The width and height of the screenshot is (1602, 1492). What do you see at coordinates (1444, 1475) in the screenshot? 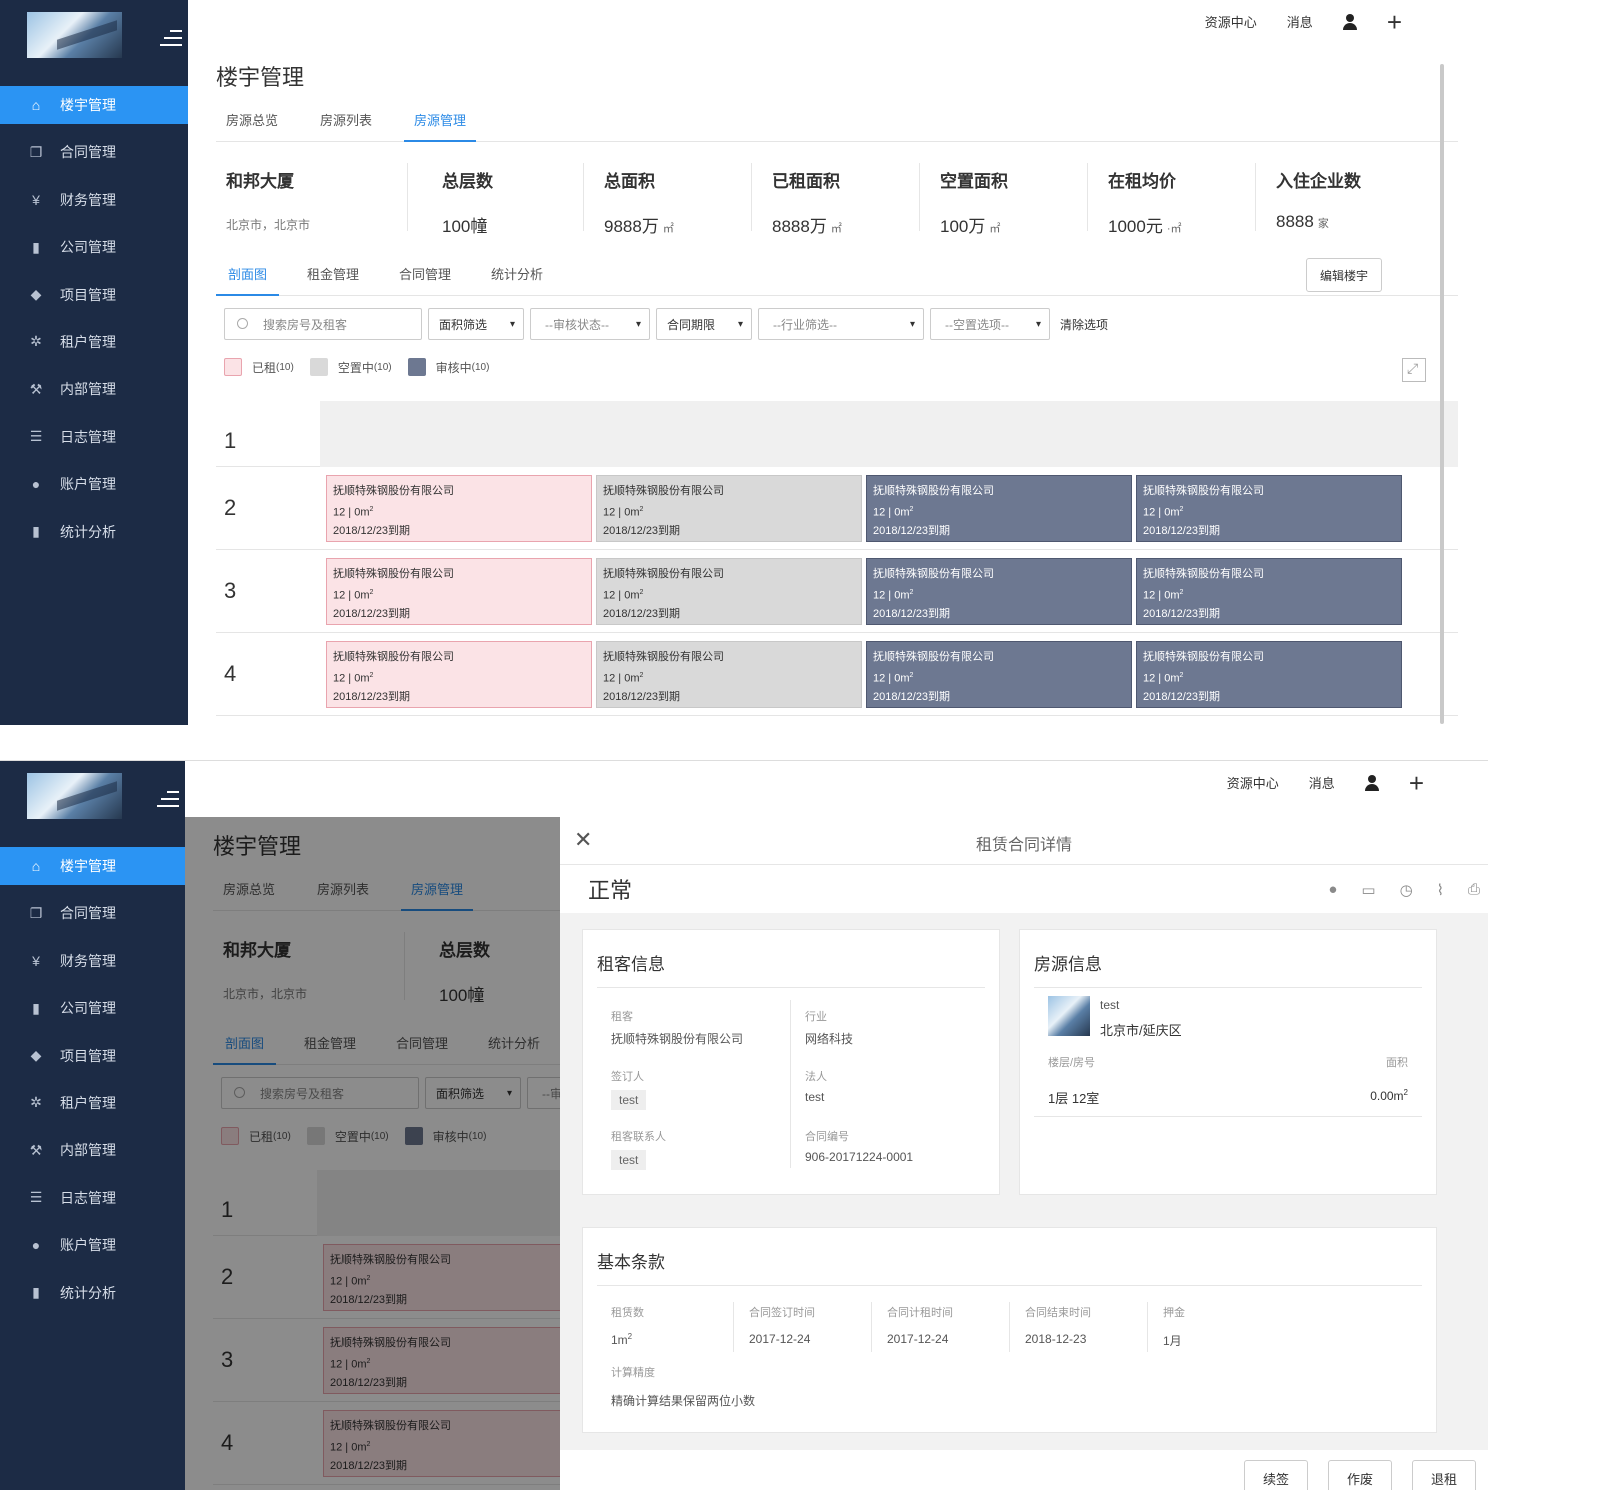
I see `terminate-lease-button: 退租` at bounding box center [1444, 1475].